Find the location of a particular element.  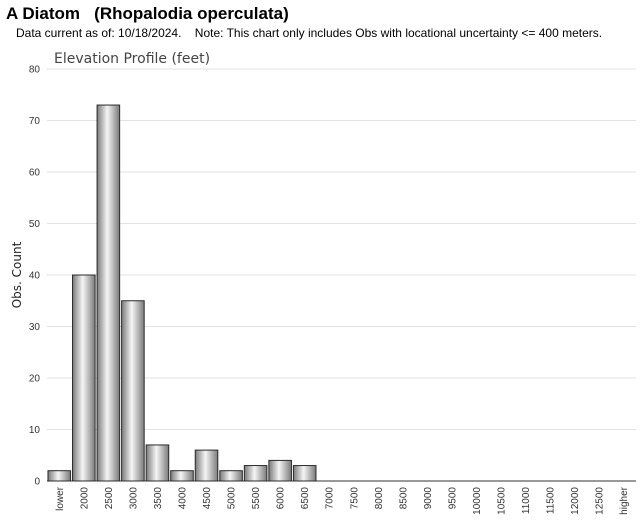

x-tick-label: 2500 is located at coordinates (109, 498).